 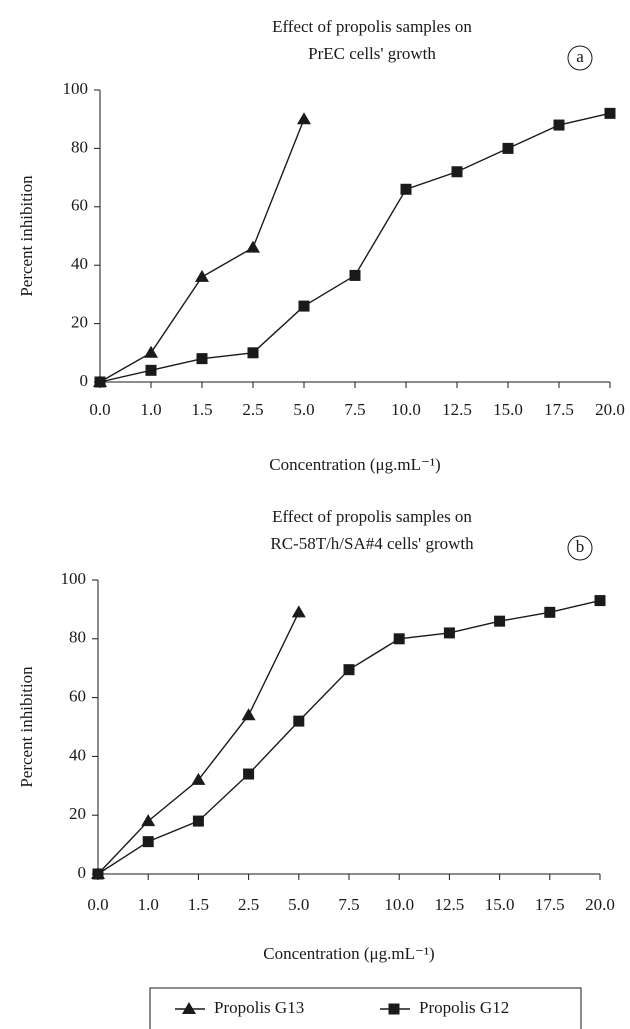 I want to click on panel-label: a, so click(x=580, y=56).